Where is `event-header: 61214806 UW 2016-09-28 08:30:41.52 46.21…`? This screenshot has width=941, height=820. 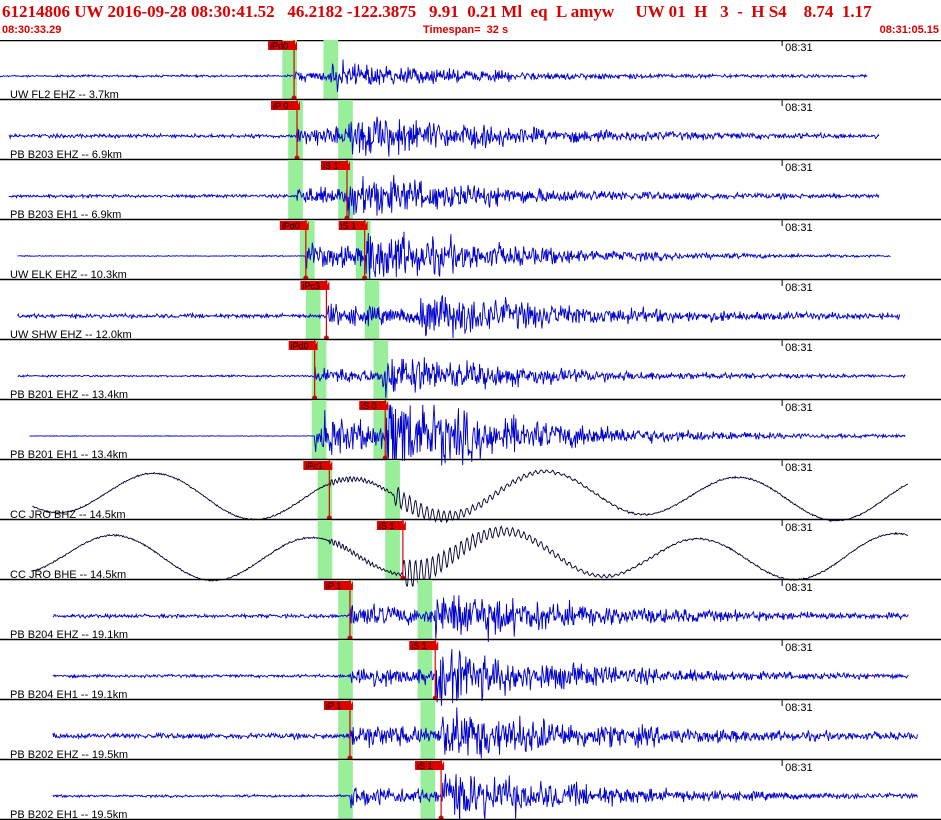
event-header: 61214806 UW 2016-09-28 08:30:41.52 46.21… is located at coordinates (470, 20).